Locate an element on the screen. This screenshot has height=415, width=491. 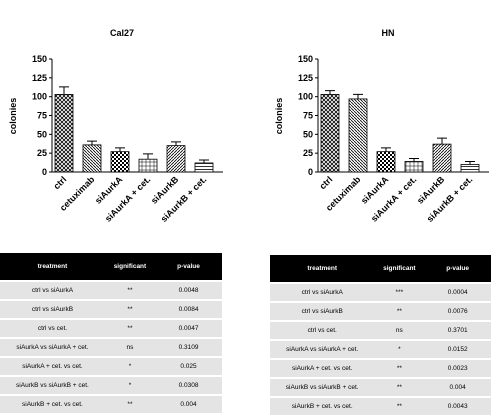
row: siAurkB + cet. vs cet. ** 0.004 is located at coordinates (111, 403).